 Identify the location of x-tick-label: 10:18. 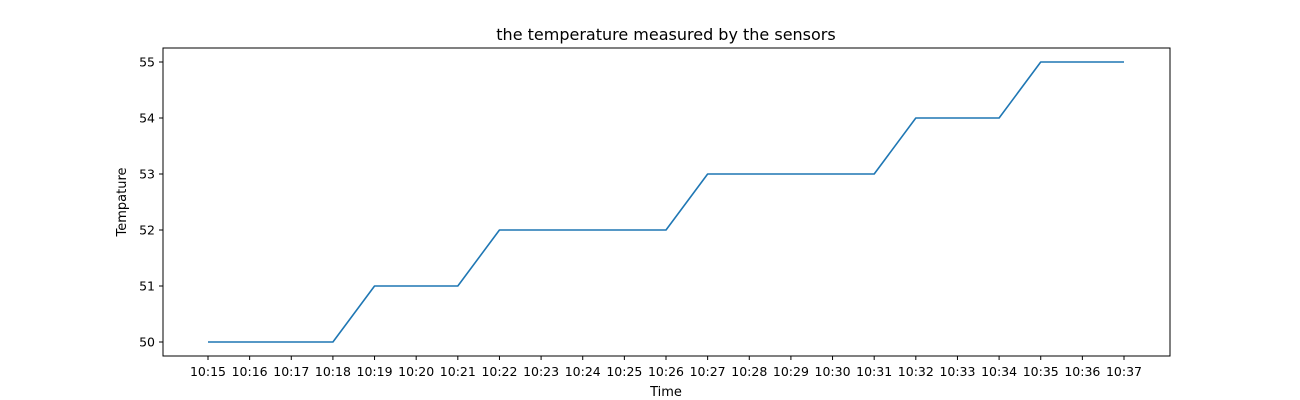
(333, 371).